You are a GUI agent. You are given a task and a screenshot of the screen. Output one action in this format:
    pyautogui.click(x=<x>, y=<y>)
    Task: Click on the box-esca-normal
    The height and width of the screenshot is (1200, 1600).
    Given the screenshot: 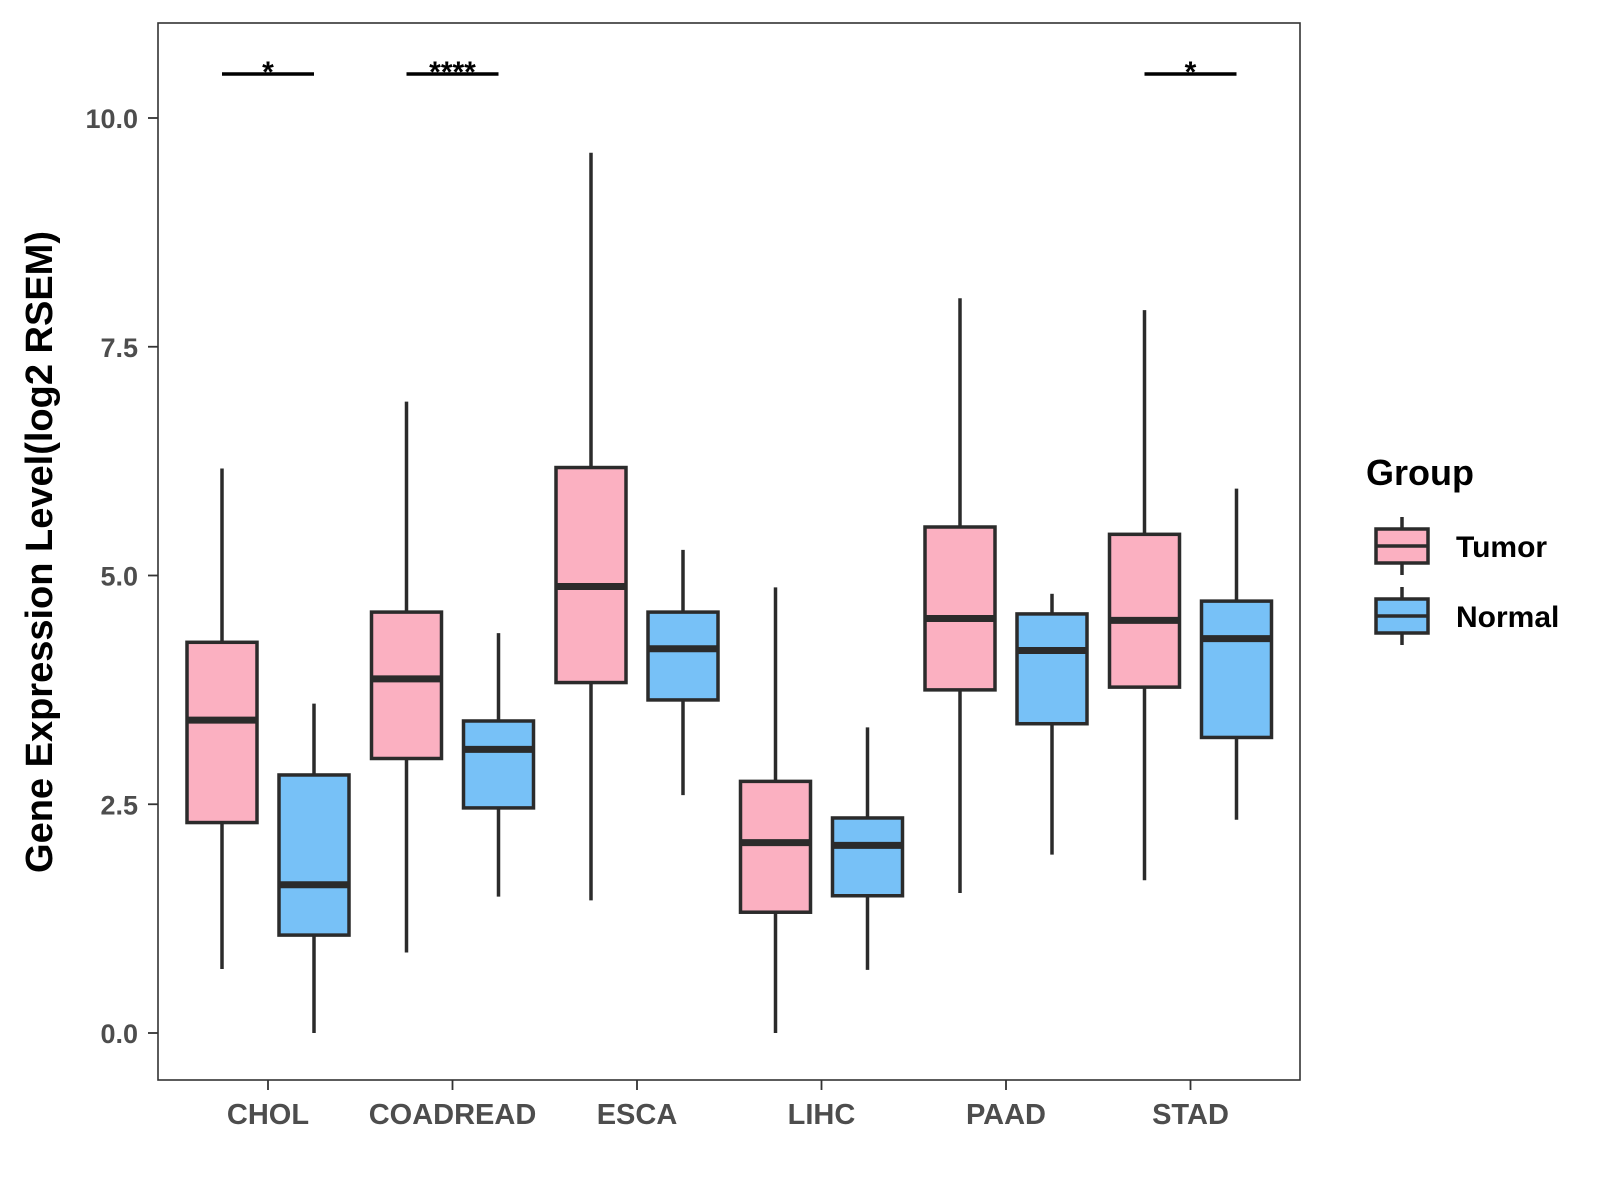 What is the action you would take?
    pyautogui.click(x=683, y=672)
    